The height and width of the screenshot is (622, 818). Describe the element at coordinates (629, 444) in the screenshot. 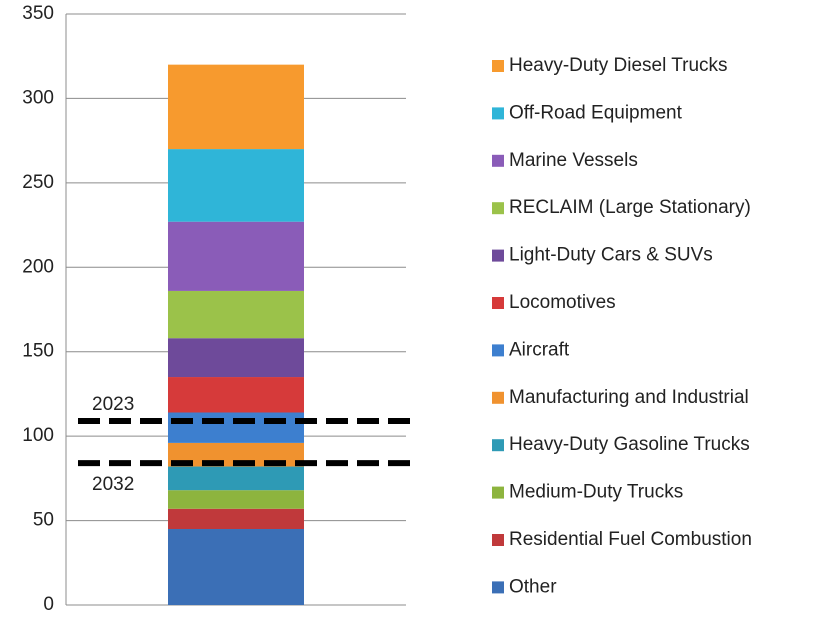

I see `legend-label: Heavy-Duty Gasoline Trucks` at that location.